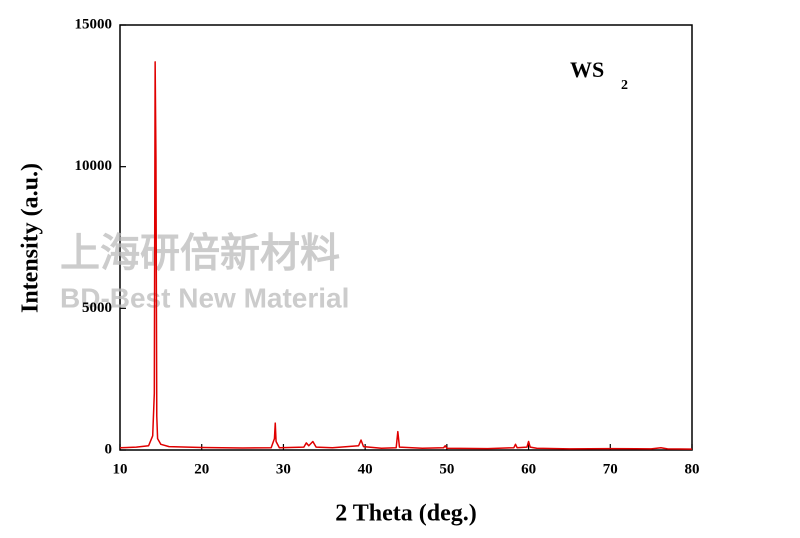  I want to click on y-tick-label: 15000, so click(94, 24).